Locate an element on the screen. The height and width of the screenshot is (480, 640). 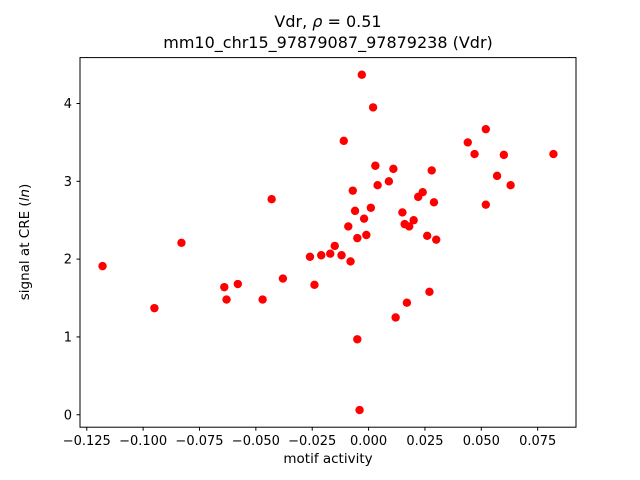
x-tick-label: −0.125 is located at coordinates (87, 441).